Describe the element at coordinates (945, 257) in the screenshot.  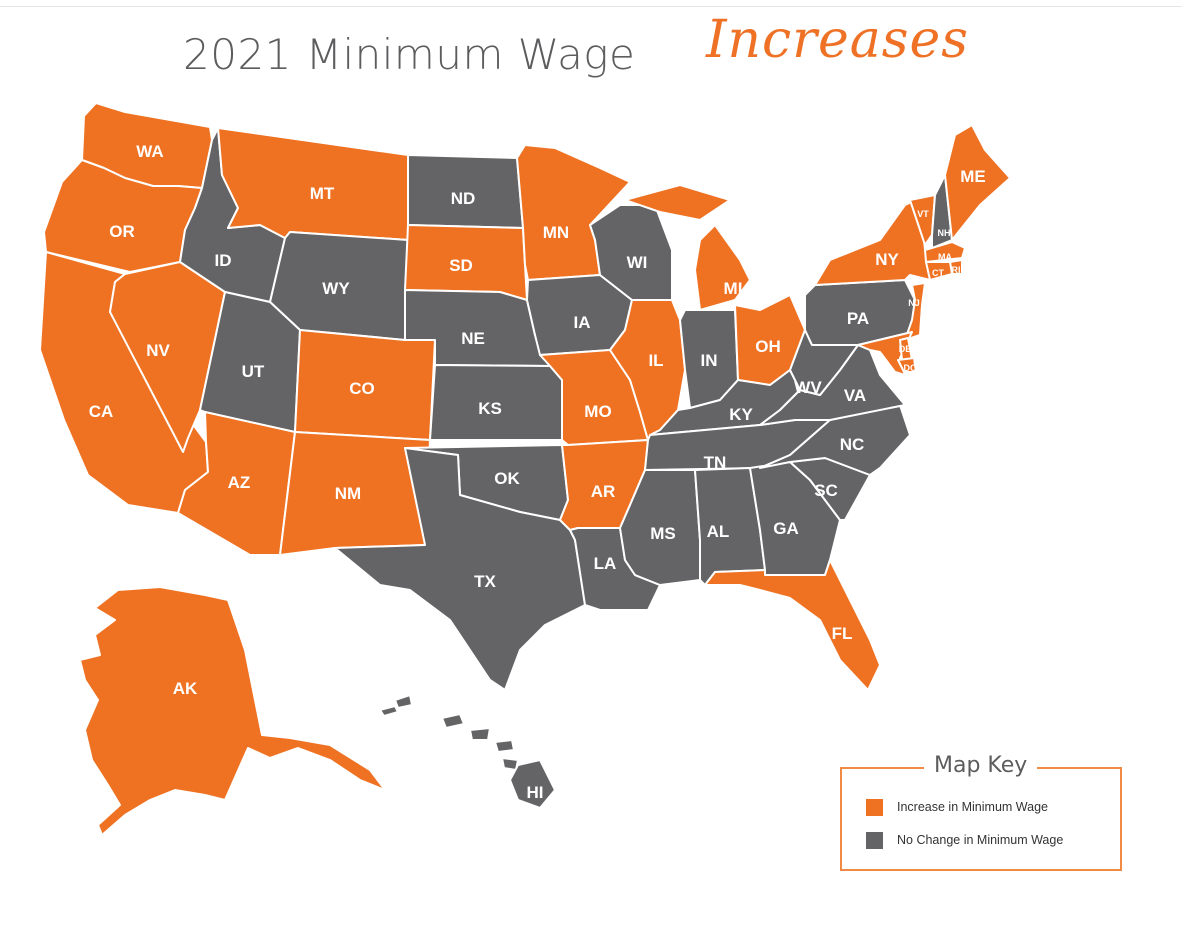
I see `state-label-ma: MA` at that location.